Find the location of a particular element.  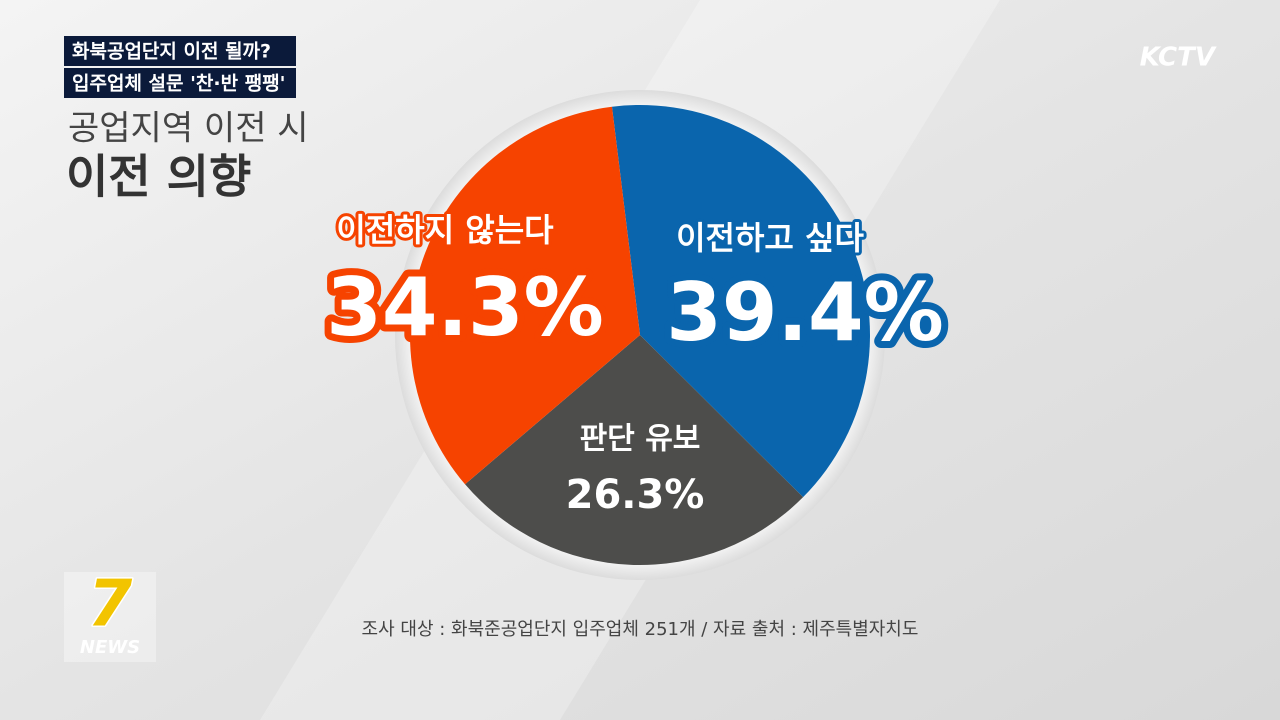

news-logo-number: 7 is located at coordinates (110, 605).